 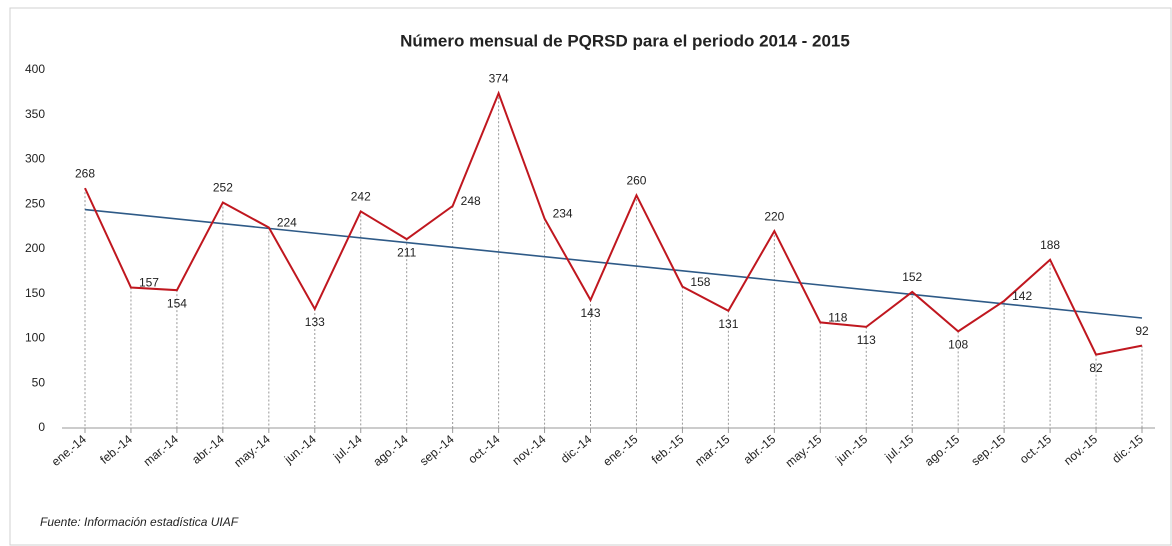 I want to click on data-label: 248, so click(x=471, y=201).